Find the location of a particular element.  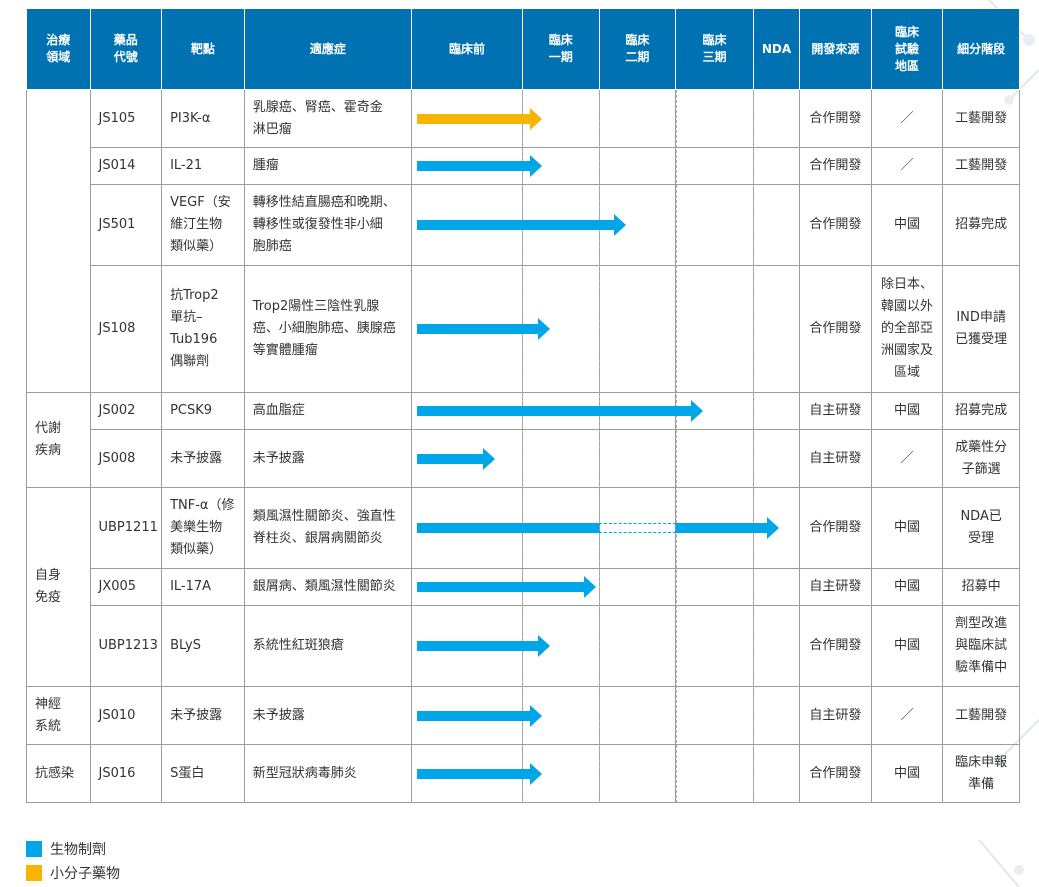

table-row: 抗感染 JS016 S蛋白 新型冠狀病毒肺炎 合作開發 中國 臨床申報 準備 is located at coordinates (523, 773).